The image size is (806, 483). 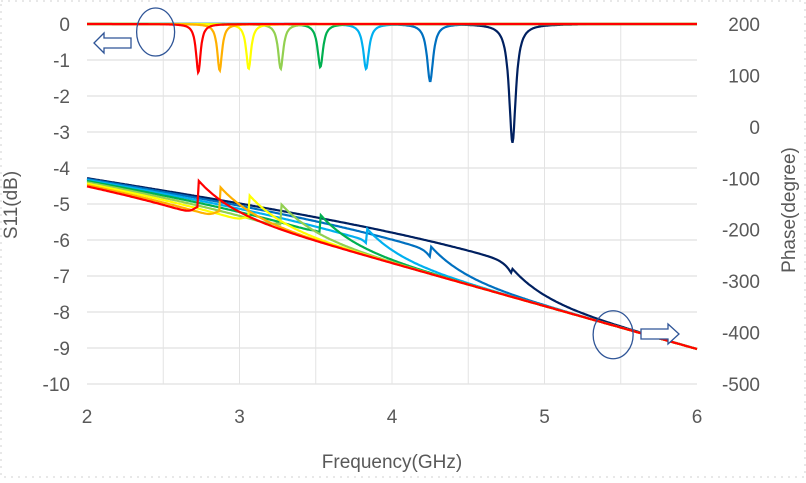 What do you see at coordinates (754, 128) in the screenshot?
I see `y-right-tick-label: 0` at bounding box center [754, 128].